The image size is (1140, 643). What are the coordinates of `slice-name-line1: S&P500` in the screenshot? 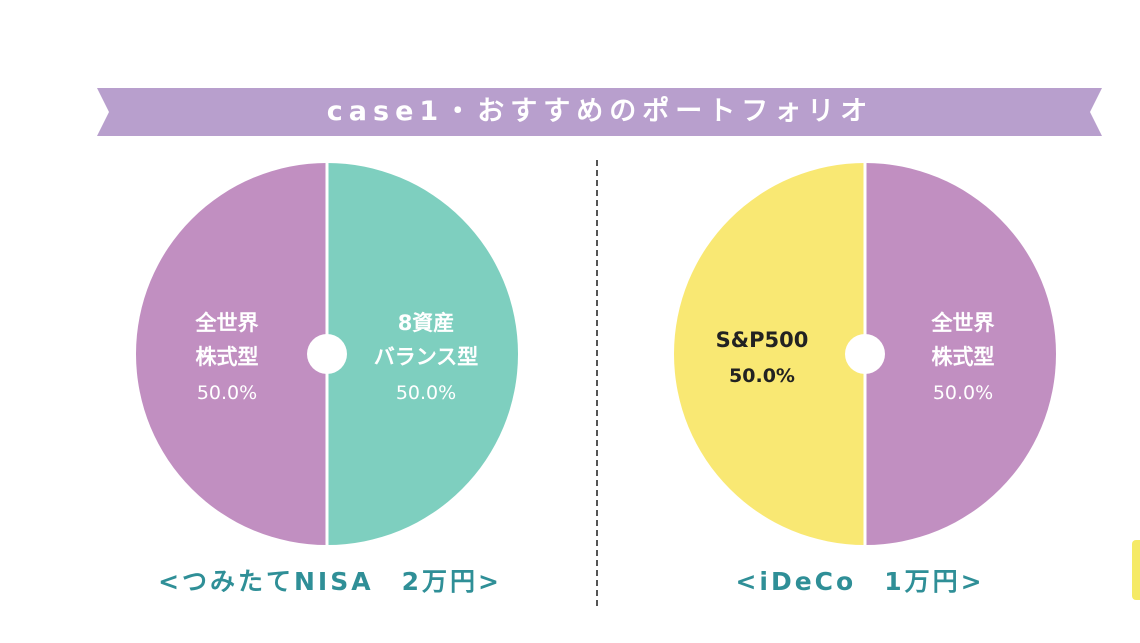 It's located at (762, 340).